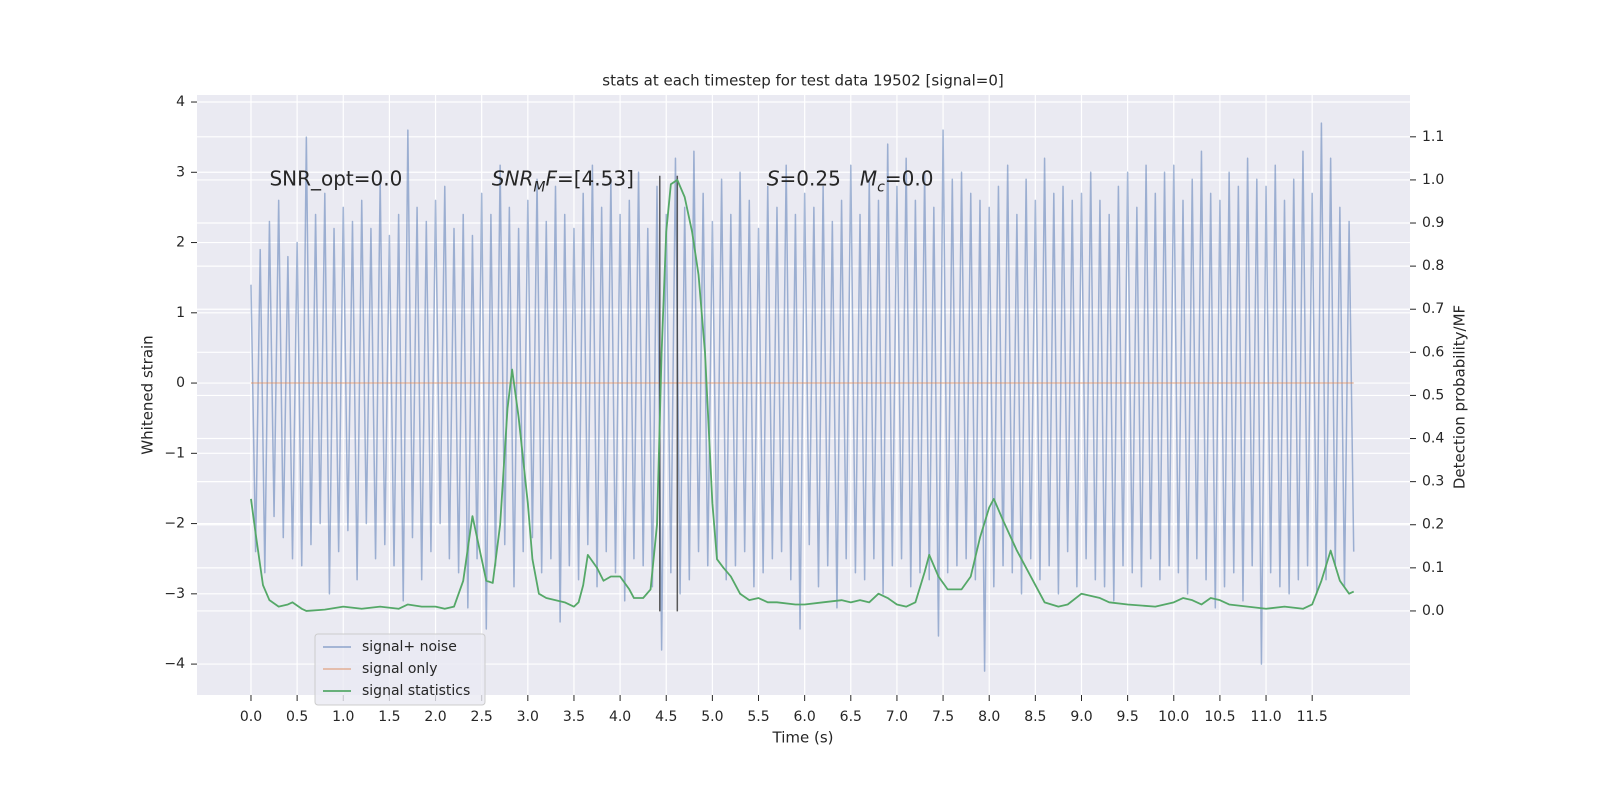 Image resolution: width=1600 pixels, height=800 pixels. What do you see at coordinates (251, 717) in the screenshot?
I see `x-tick-label: 0.0` at bounding box center [251, 717].